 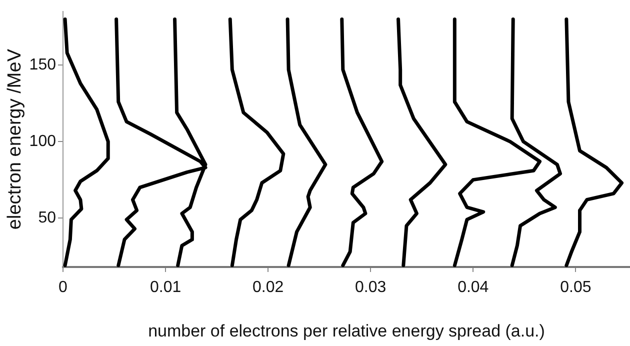 I want to click on y-axis-title: electron energy /MeV, so click(x=15, y=139).